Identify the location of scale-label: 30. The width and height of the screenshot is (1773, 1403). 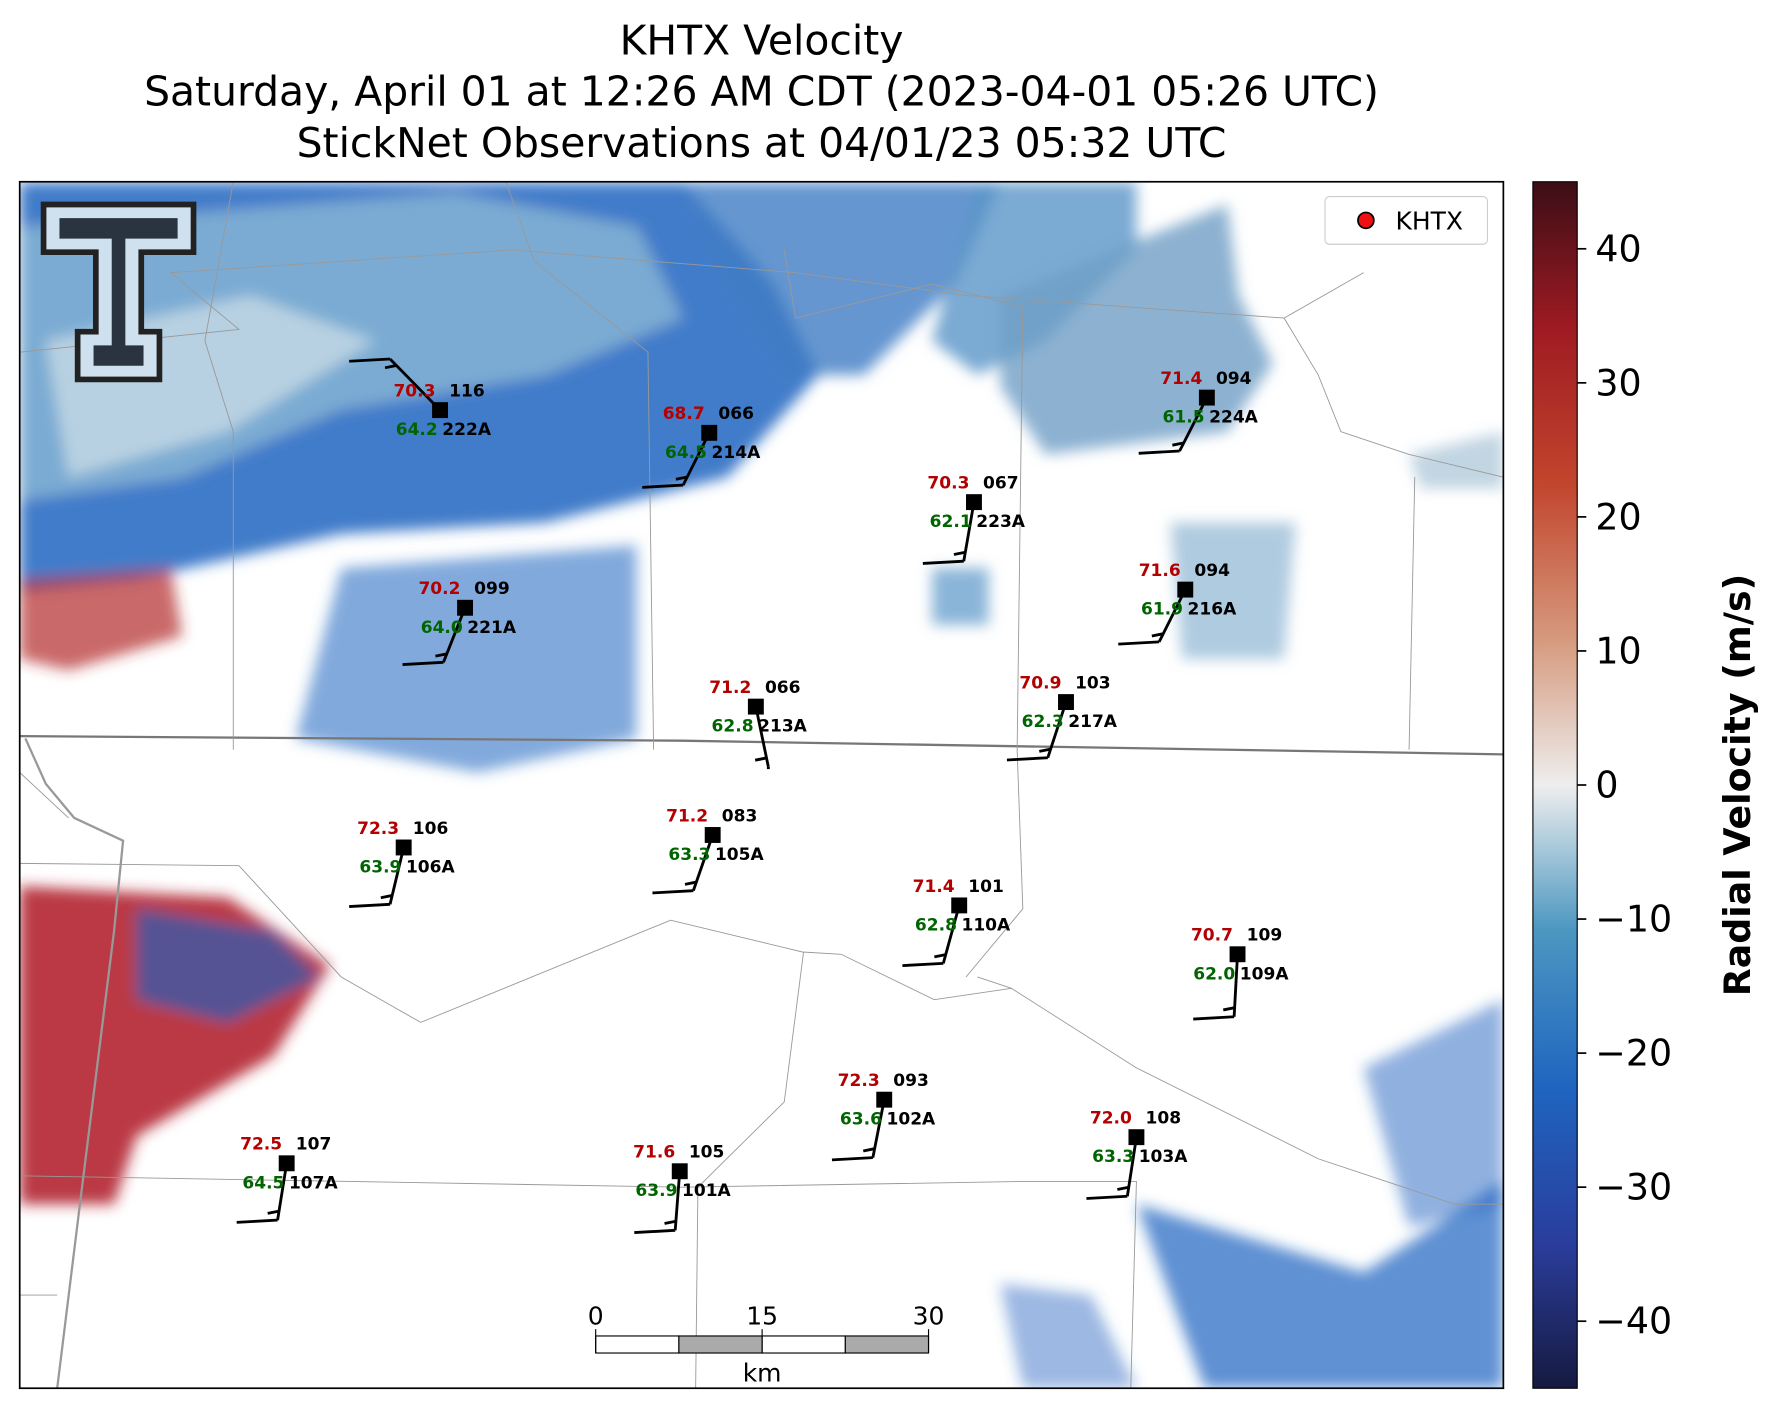
(929, 1316).